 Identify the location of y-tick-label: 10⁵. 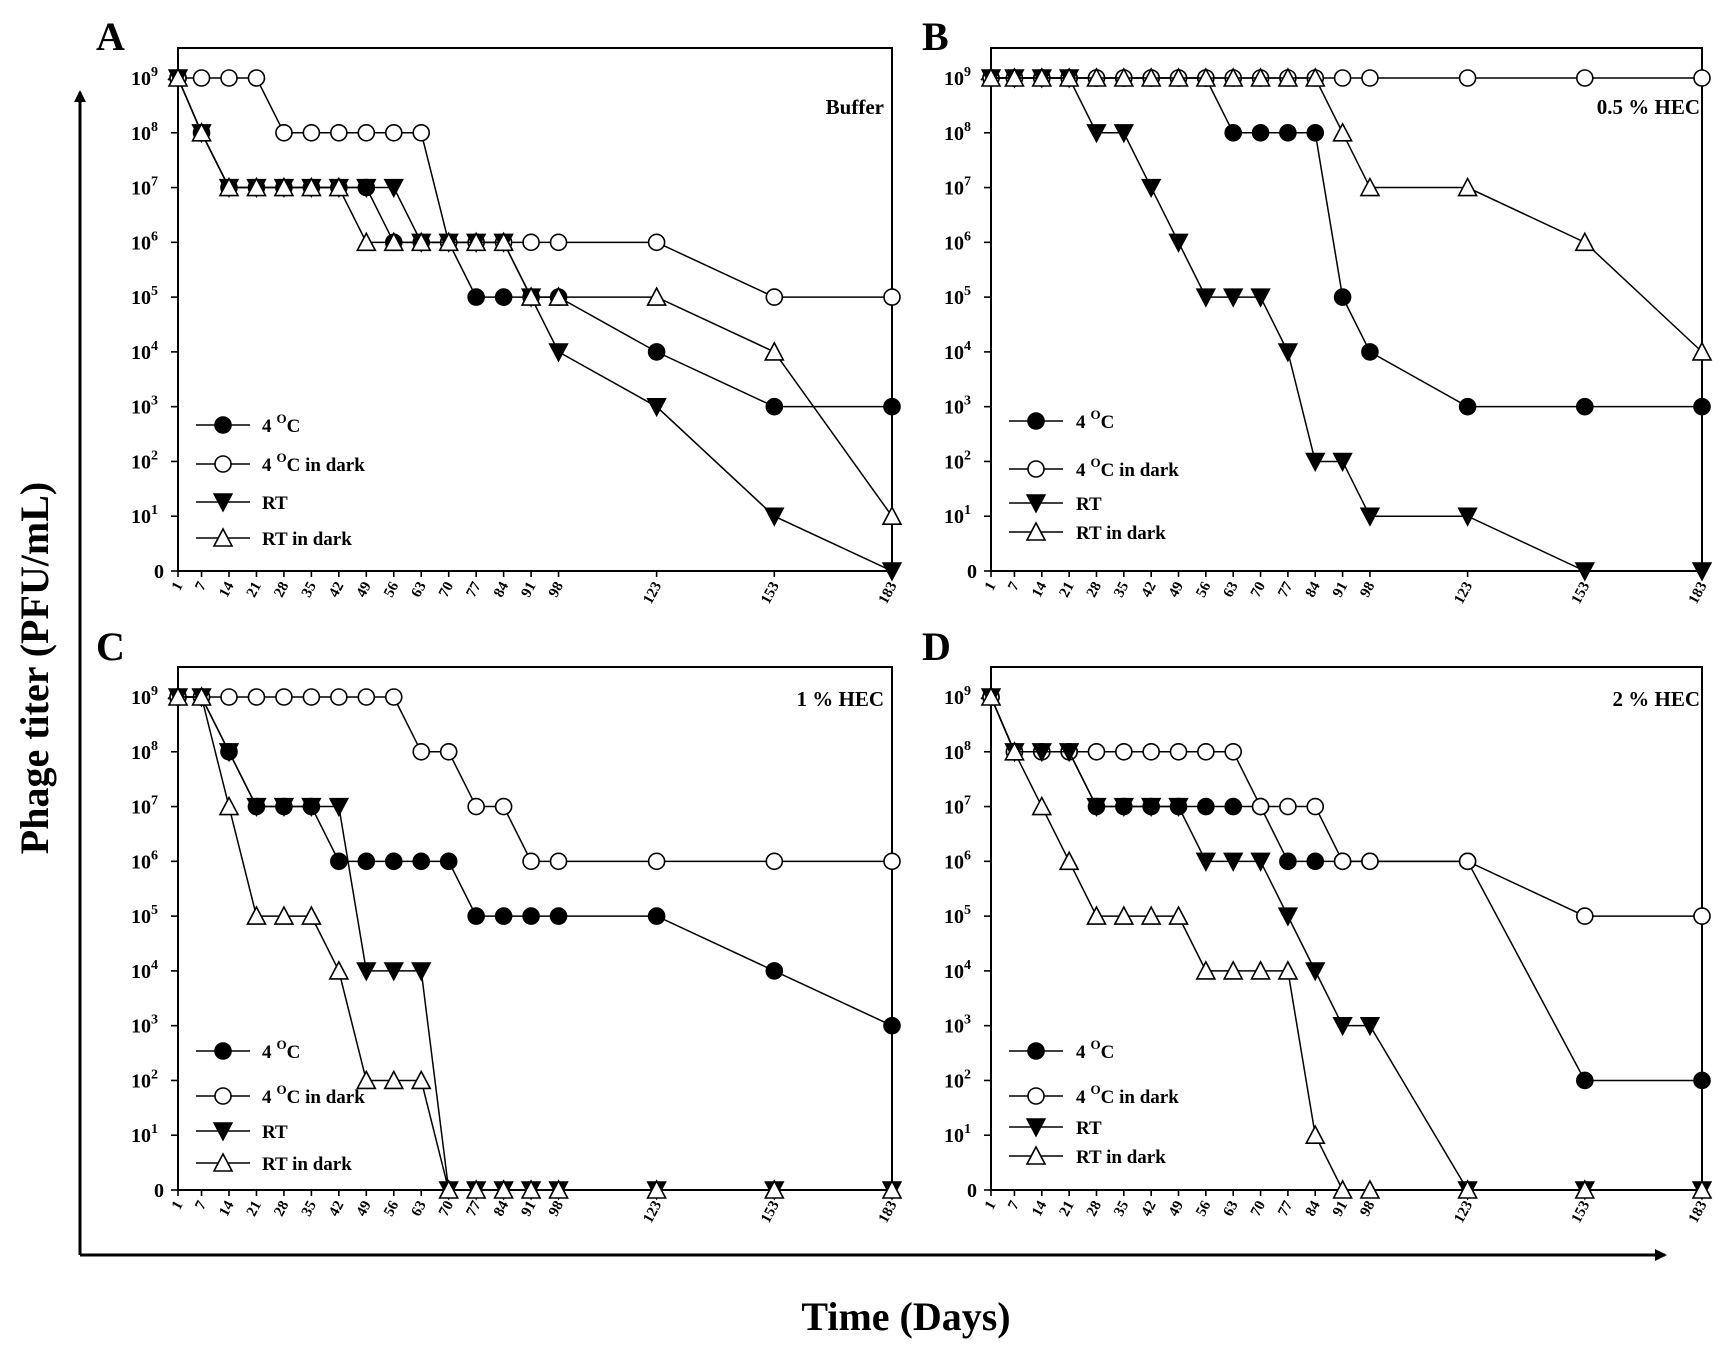
(144, 915).